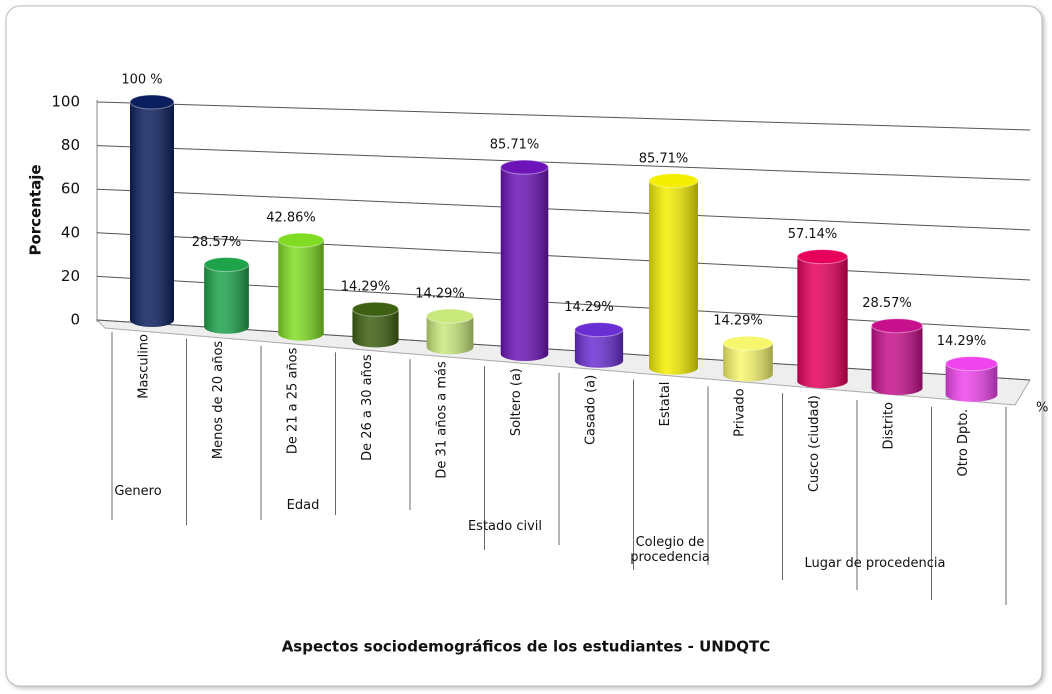  I want to click on group-label: Colegio de procedencia, so click(670, 550).